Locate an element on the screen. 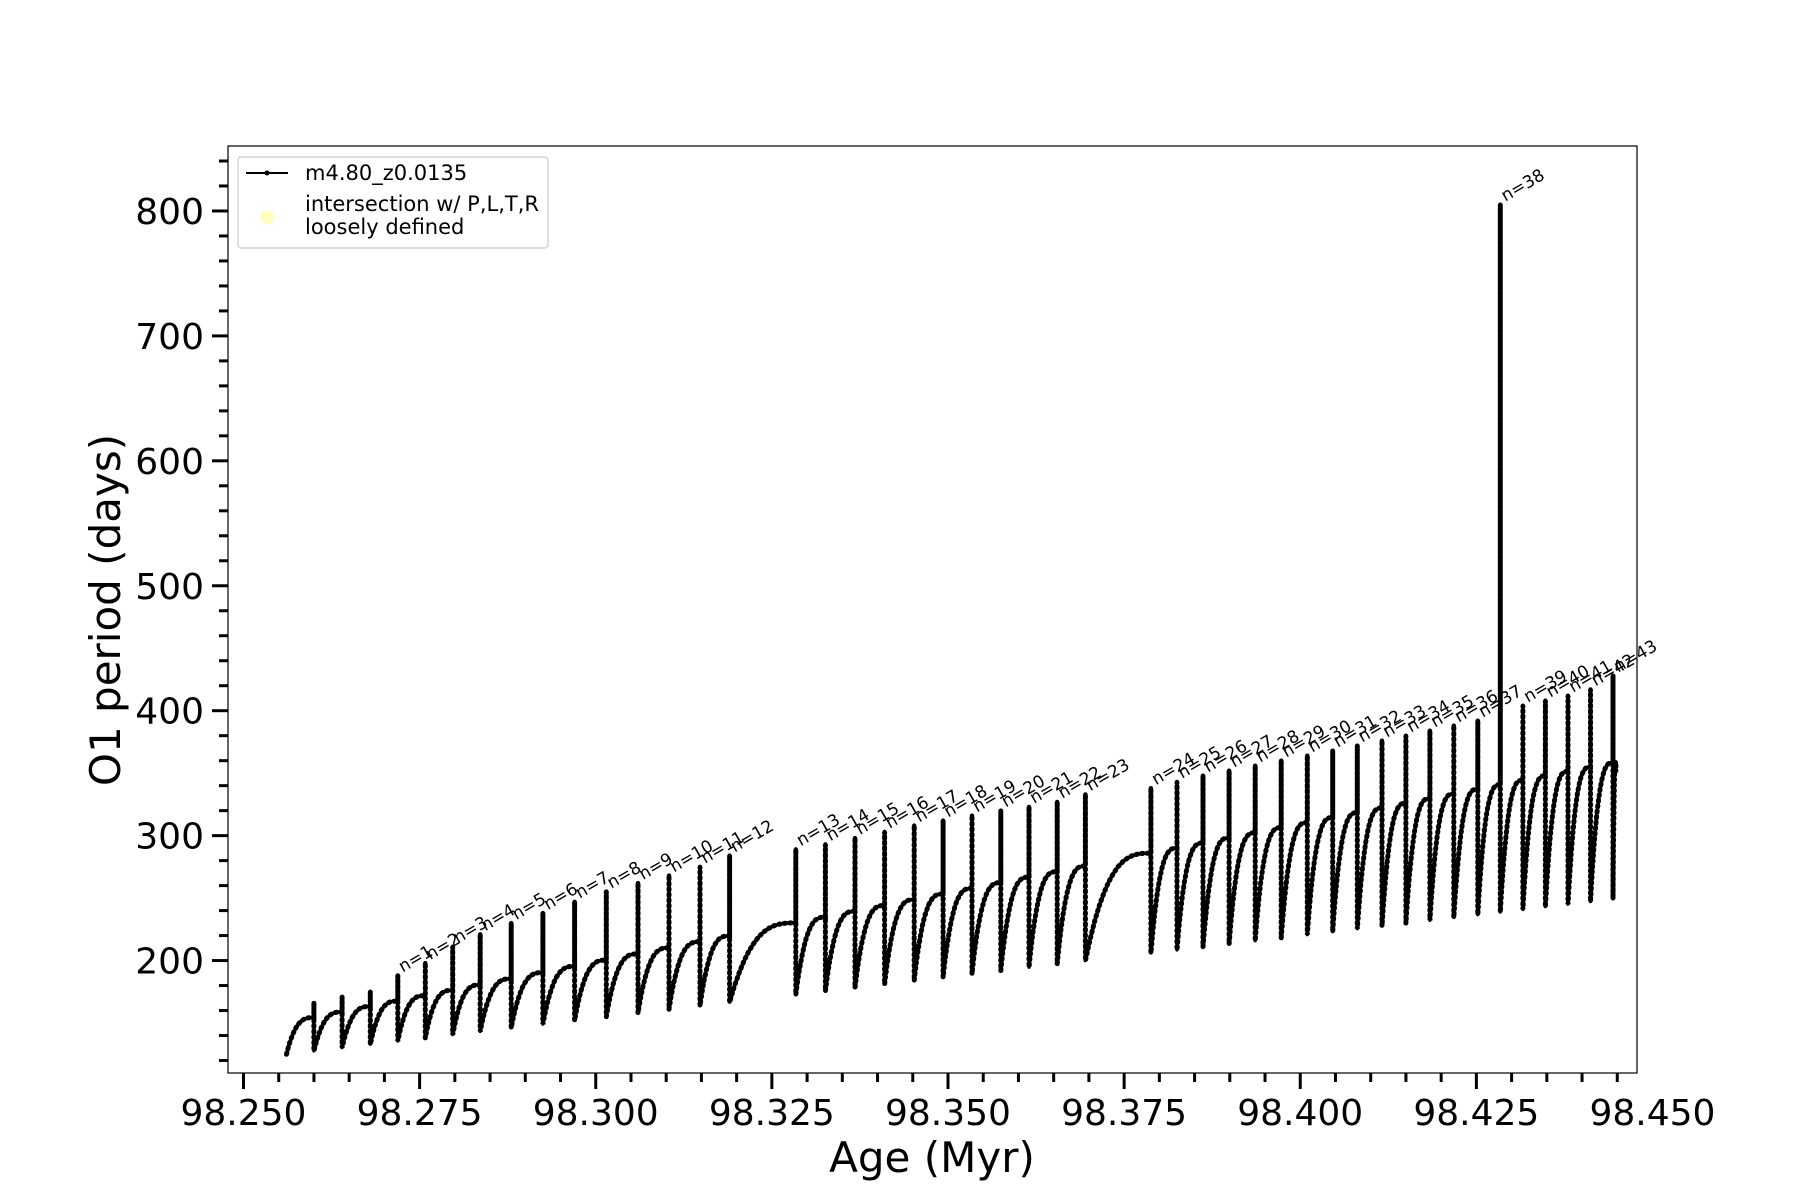 The height and width of the screenshot is (1200, 1800). x-tick-label: 98.450 is located at coordinates (1653, 1113).